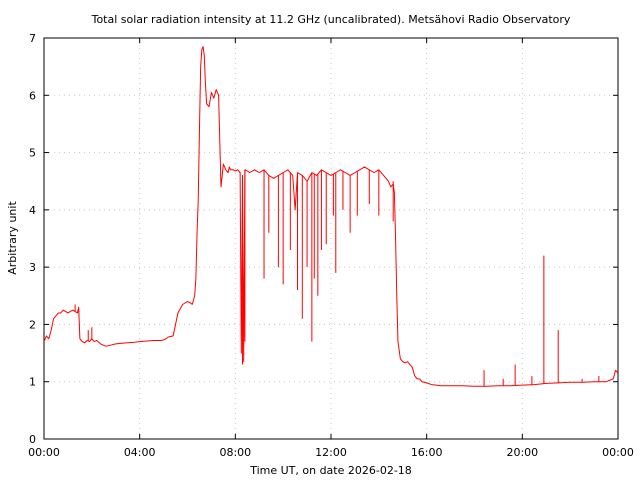  What do you see at coordinates (140, 452) in the screenshot?
I see `x-tick-label: 04:00` at bounding box center [140, 452].